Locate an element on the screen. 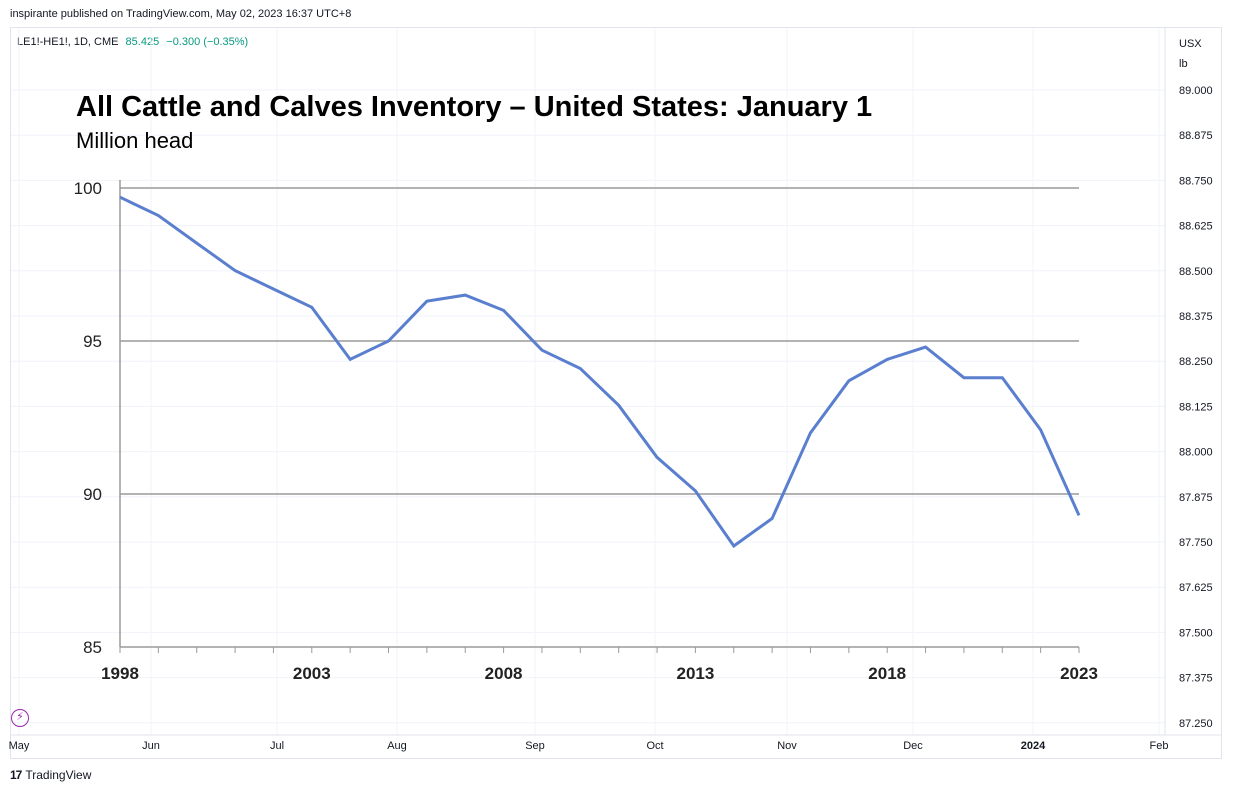  price-tick-label: 87.625 is located at coordinates (1196, 588).